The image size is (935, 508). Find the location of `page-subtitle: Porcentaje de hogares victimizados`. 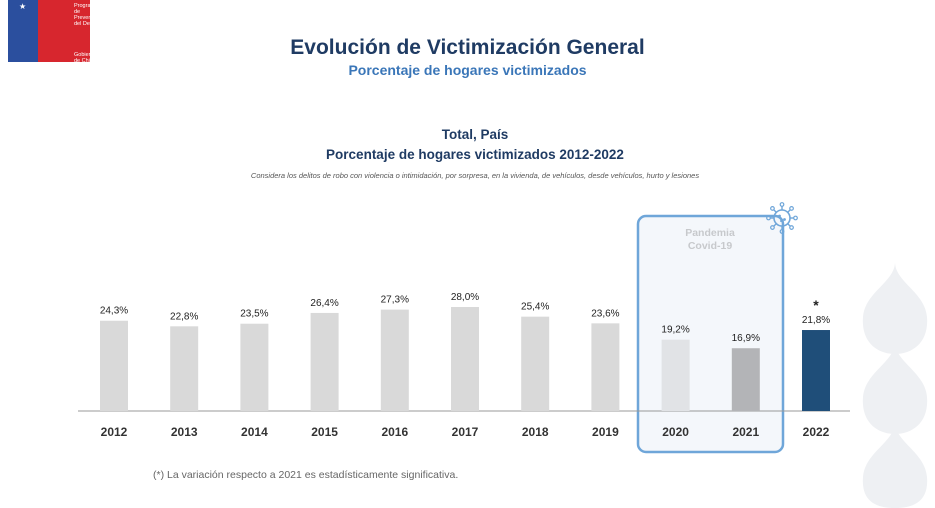

page-subtitle: Porcentaje de hogares victimizados is located at coordinates (467, 70).